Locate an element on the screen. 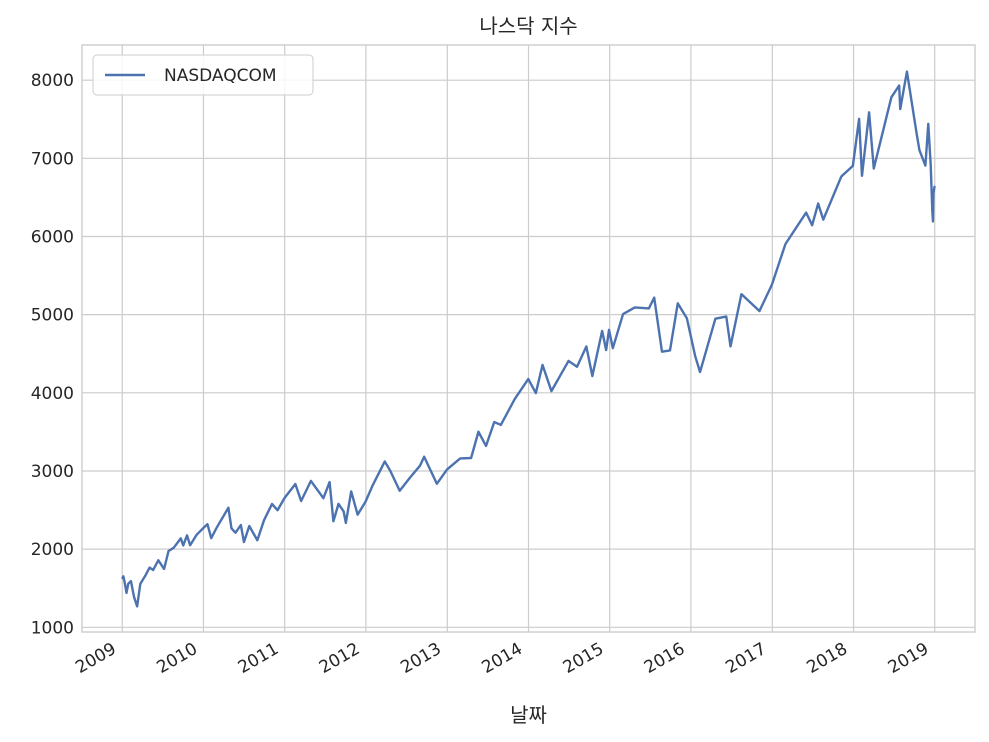 This screenshot has width=989, height=742. x-tick-label-2018: 2018 is located at coordinates (827, 658).